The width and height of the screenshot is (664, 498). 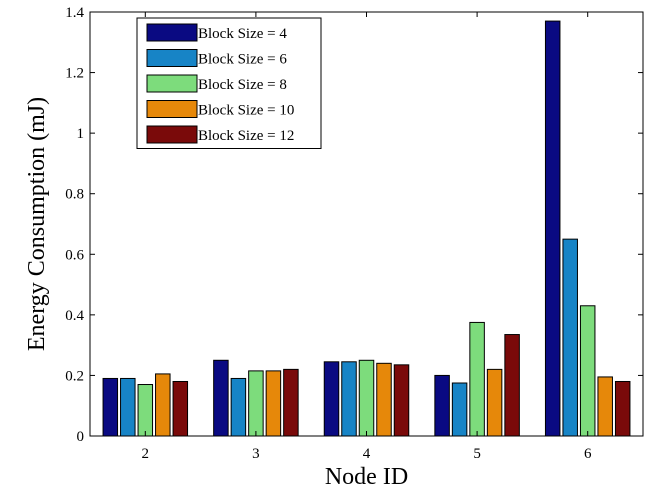 What do you see at coordinates (477, 454) in the screenshot?
I see `x-tick-label: 5` at bounding box center [477, 454].